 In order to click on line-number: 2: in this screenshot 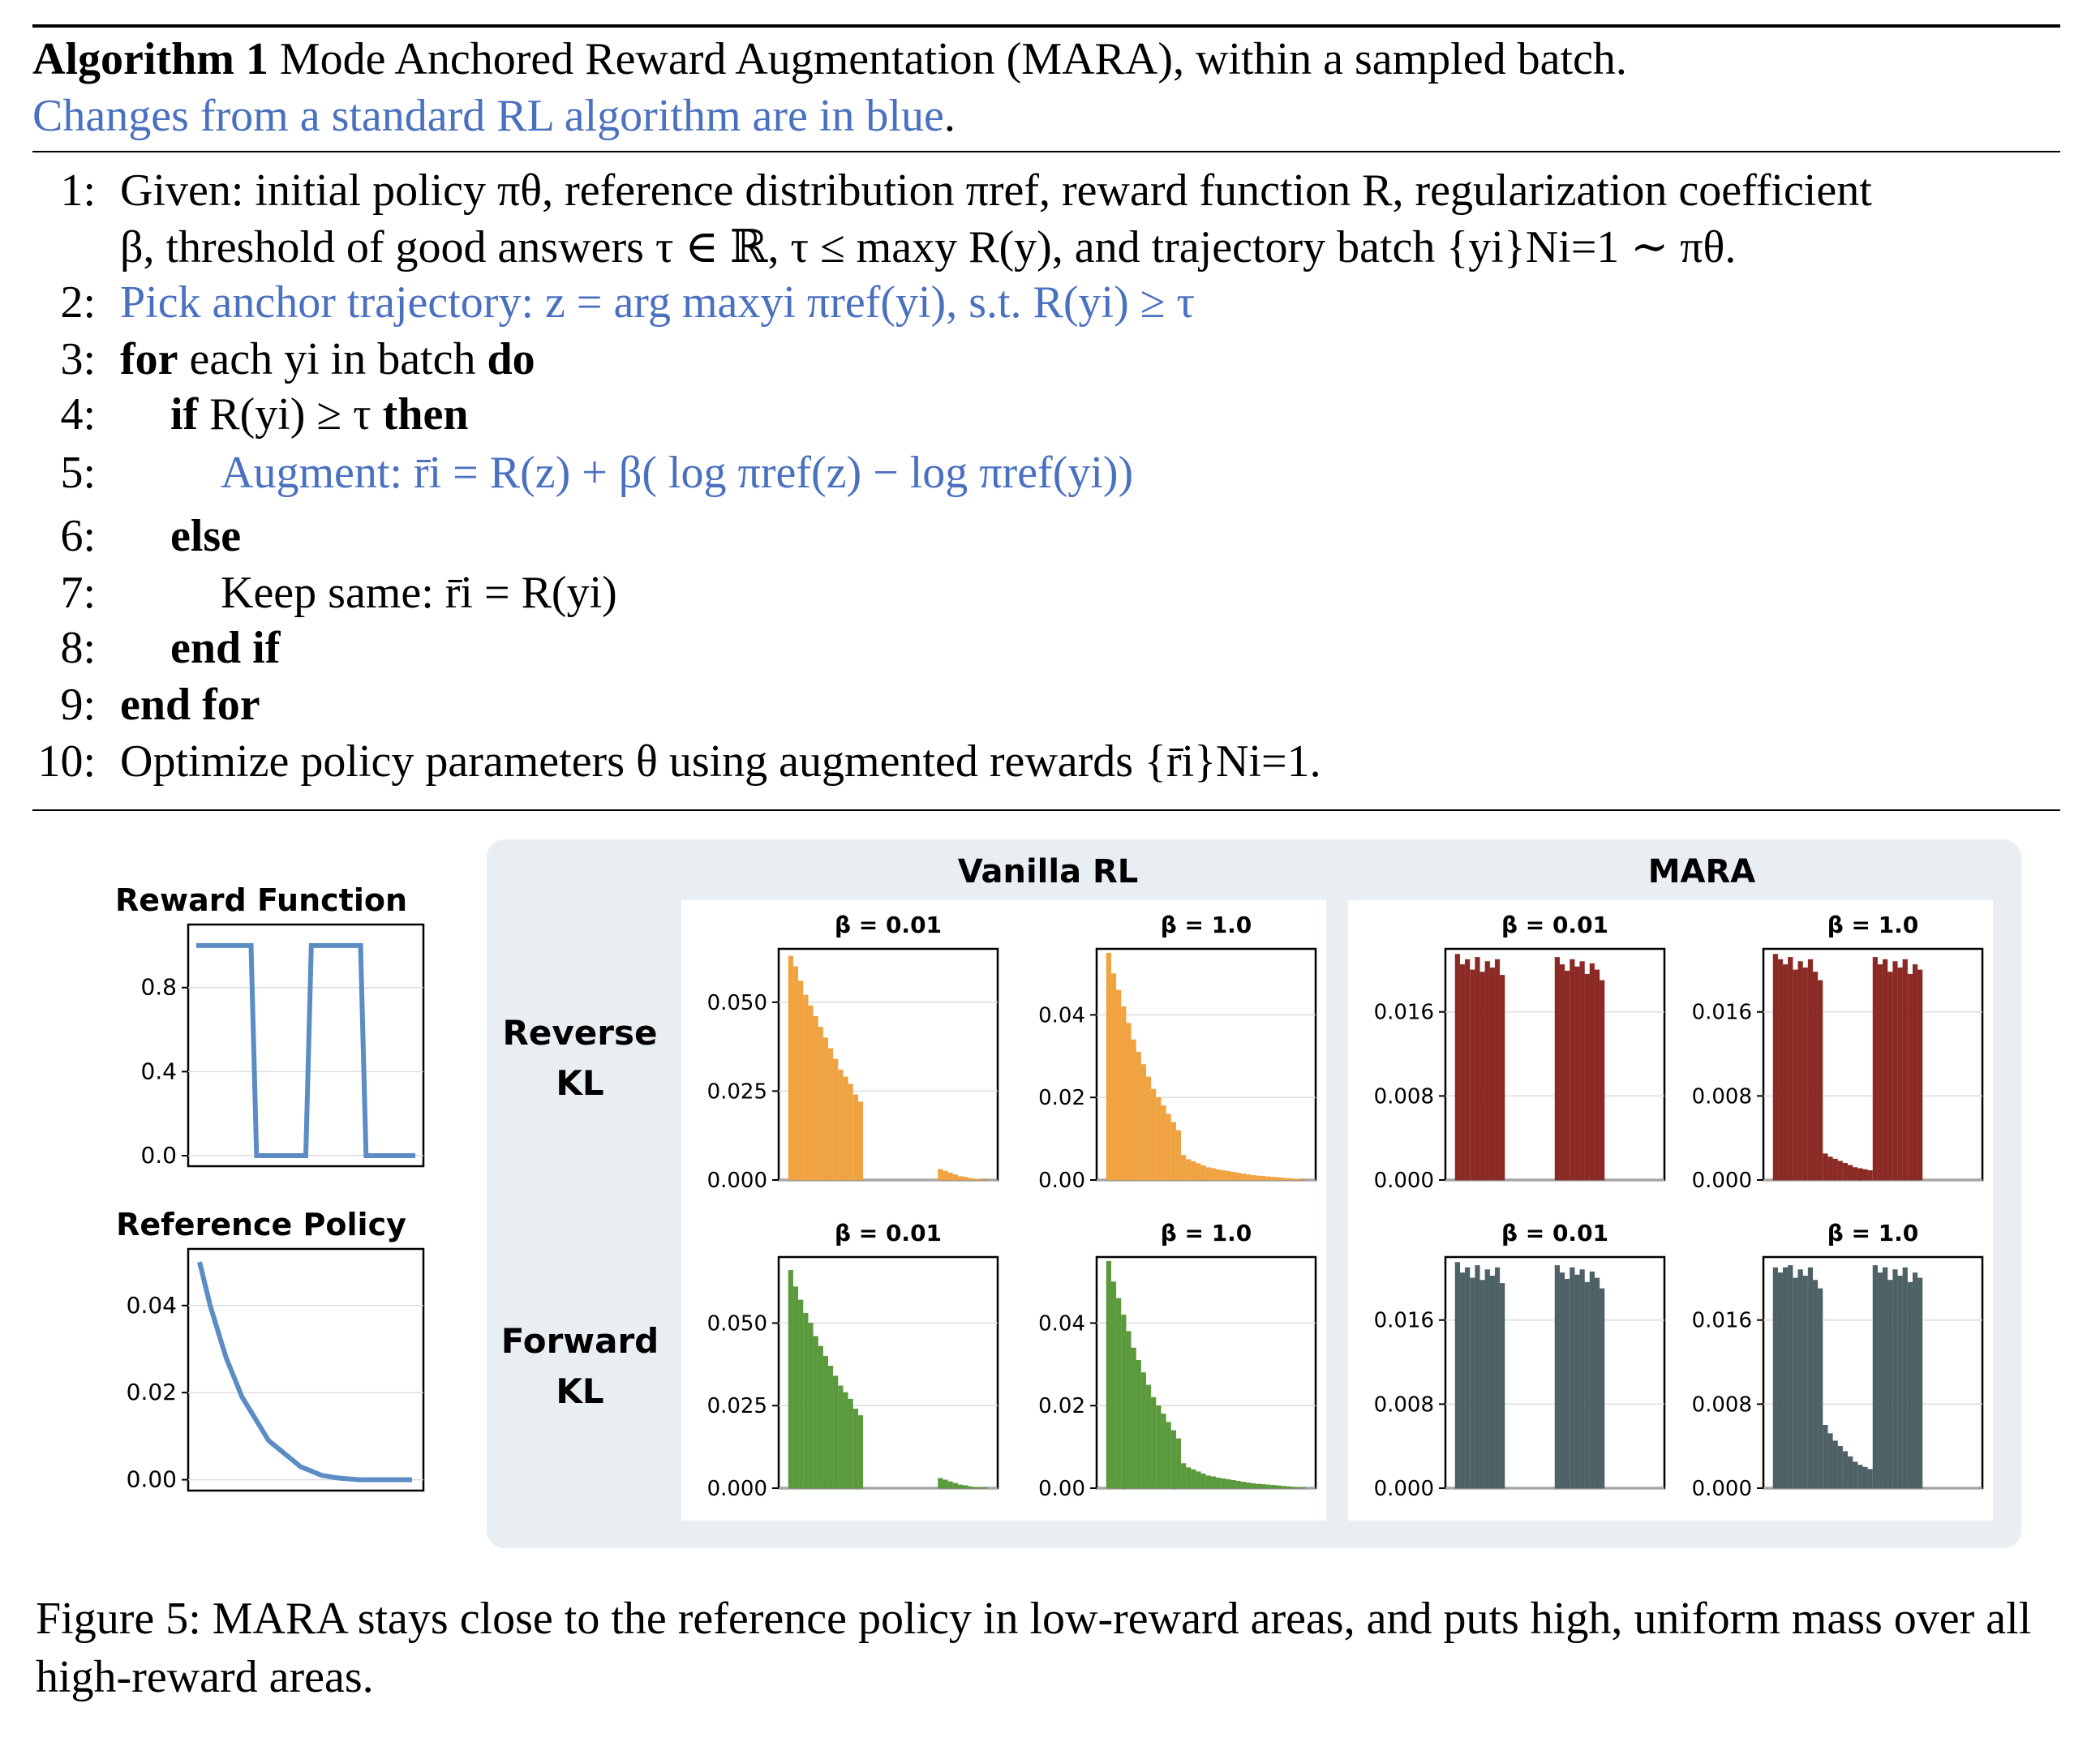, I will do `click(78, 302)`.